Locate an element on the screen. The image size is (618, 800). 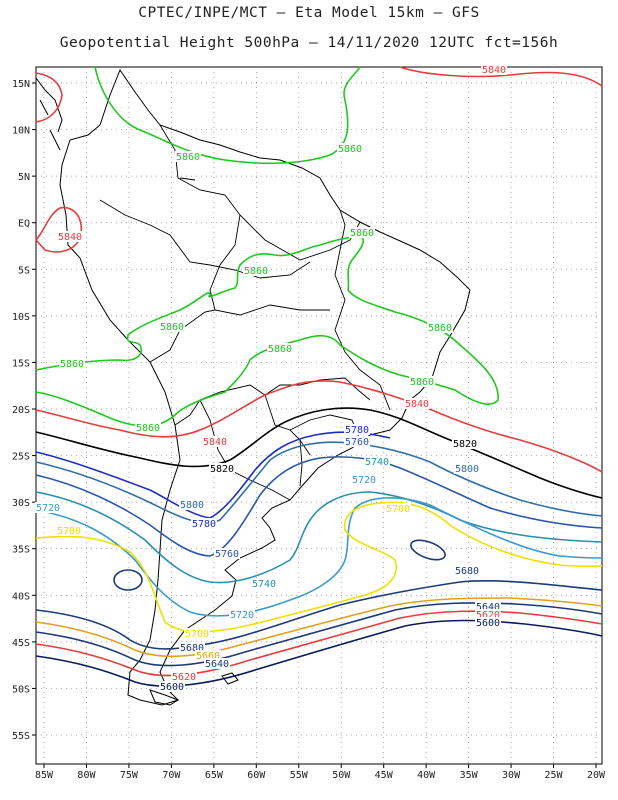
contour-label: 5820 is located at coordinates (465, 444).